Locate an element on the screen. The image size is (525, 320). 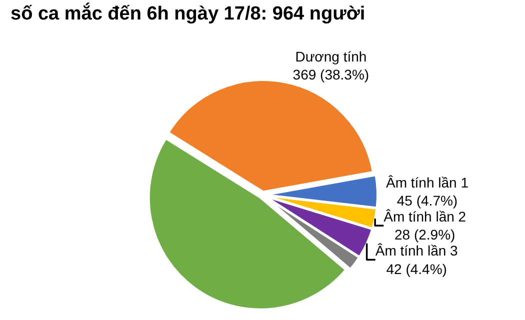
data-label: 45 (4.7%) is located at coordinates (427, 200).